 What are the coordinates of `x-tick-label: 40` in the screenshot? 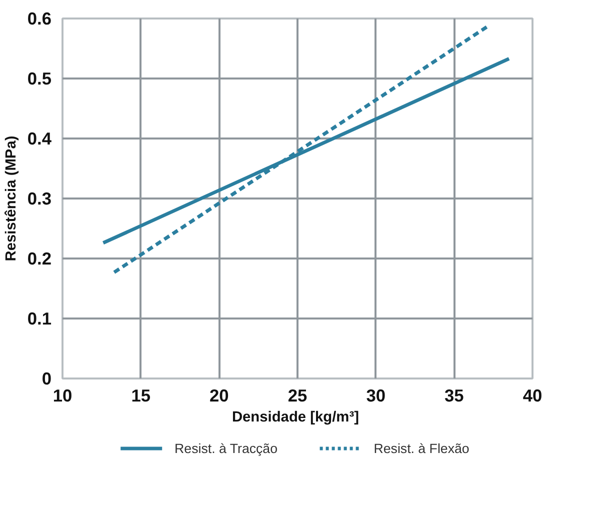 It's located at (532, 396).